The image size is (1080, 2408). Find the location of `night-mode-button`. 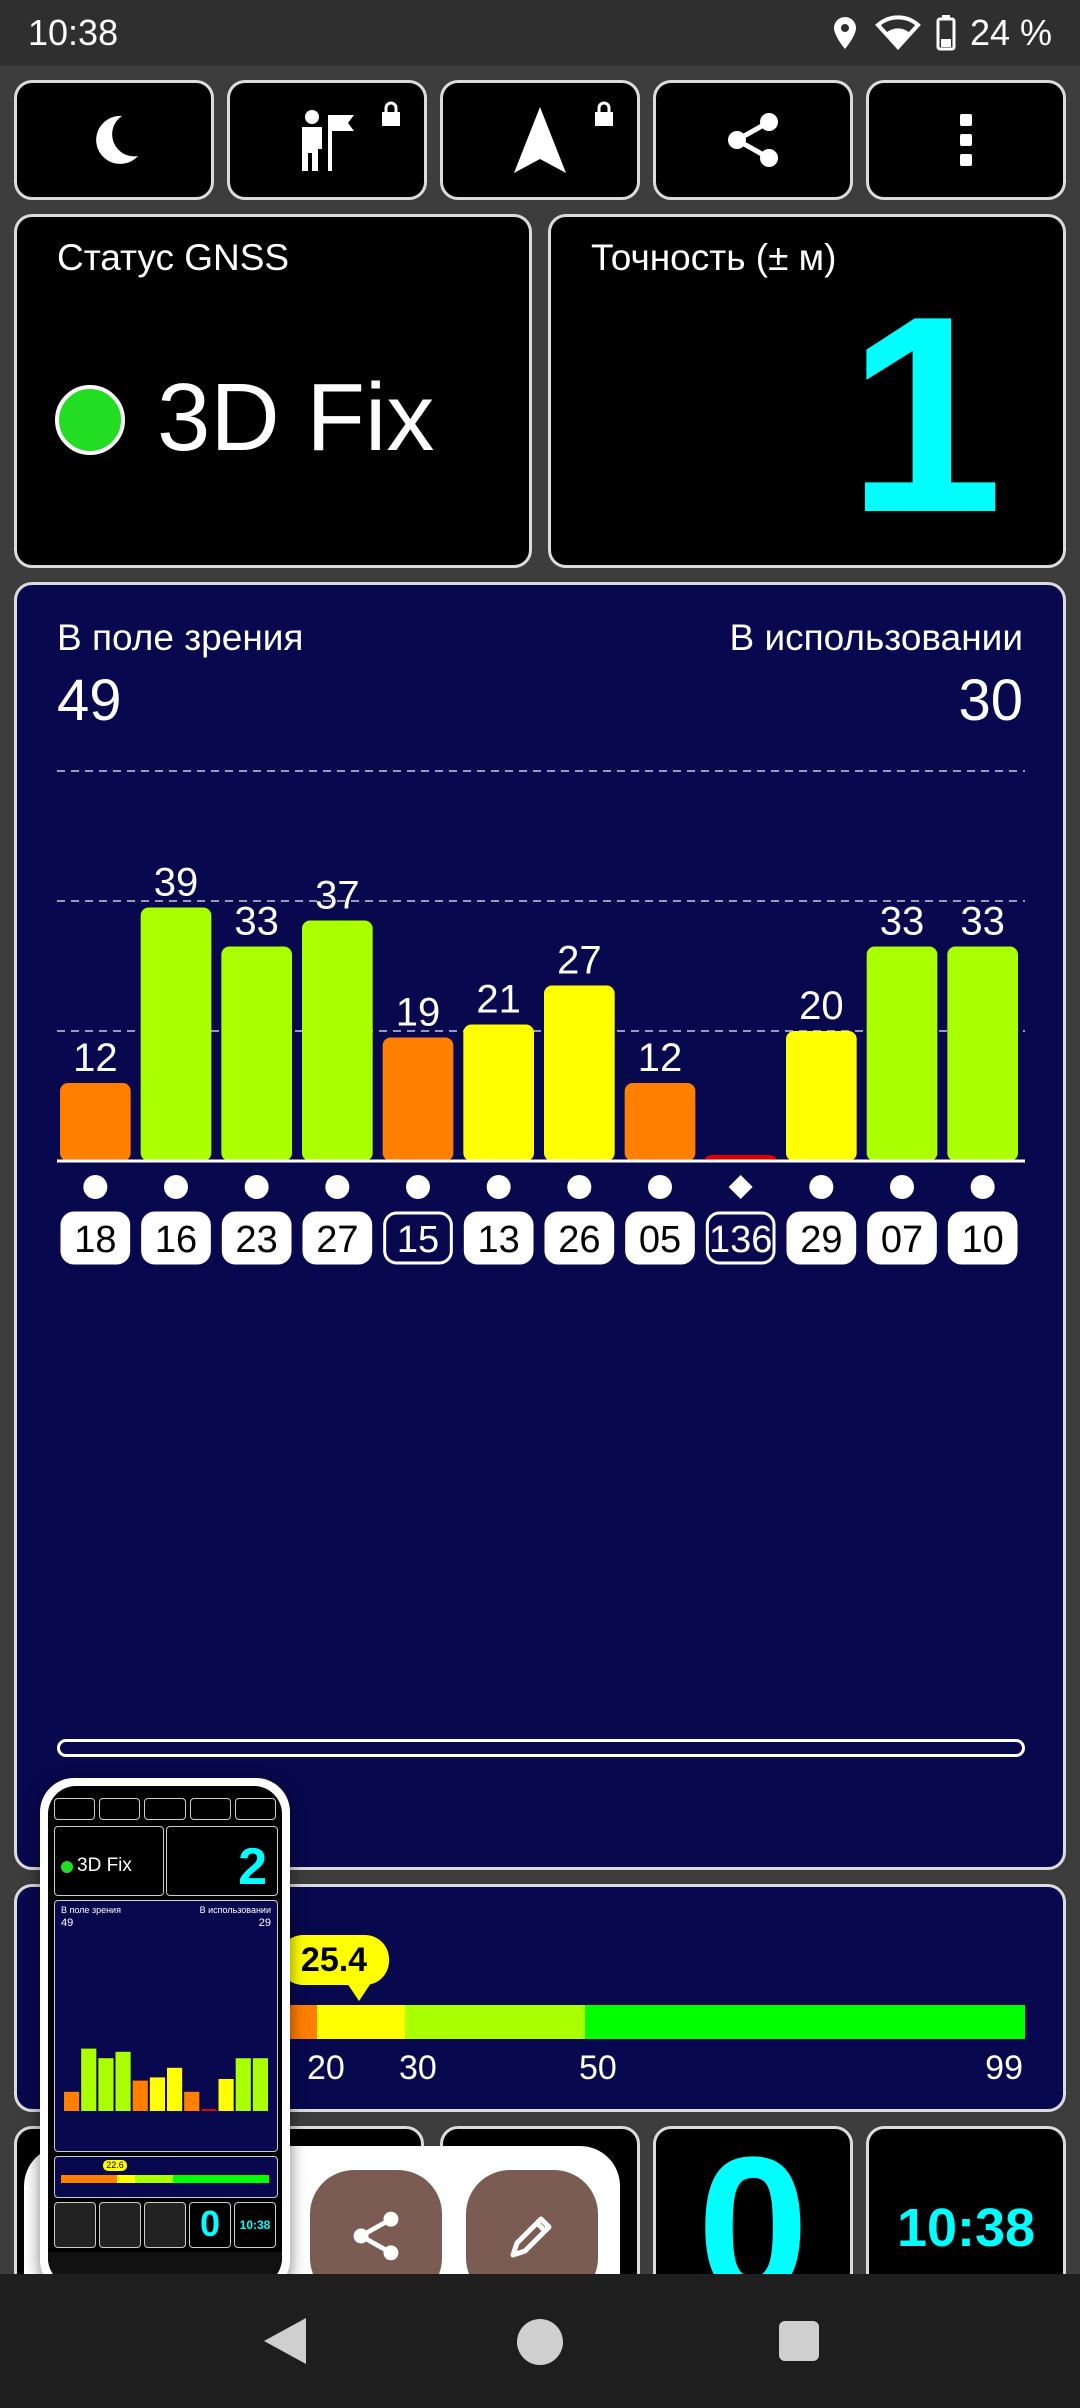

night-mode-button is located at coordinates (114, 140).